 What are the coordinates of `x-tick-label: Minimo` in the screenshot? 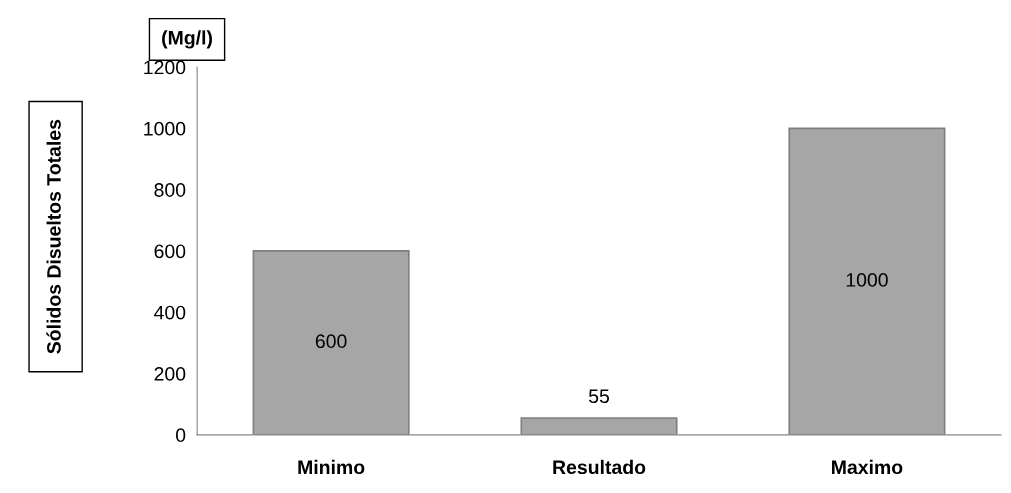 It's located at (331, 467).